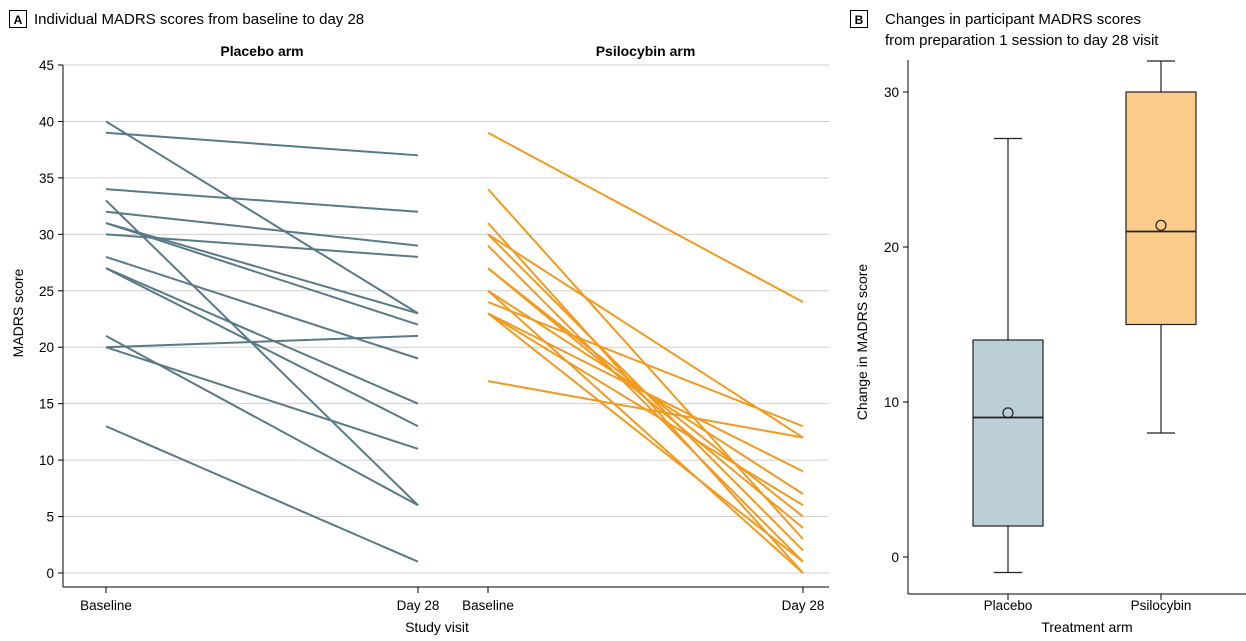 The width and height of the screenshot is (1246, 641). I want to click on panel-a-letter: A, so click(18, 20).